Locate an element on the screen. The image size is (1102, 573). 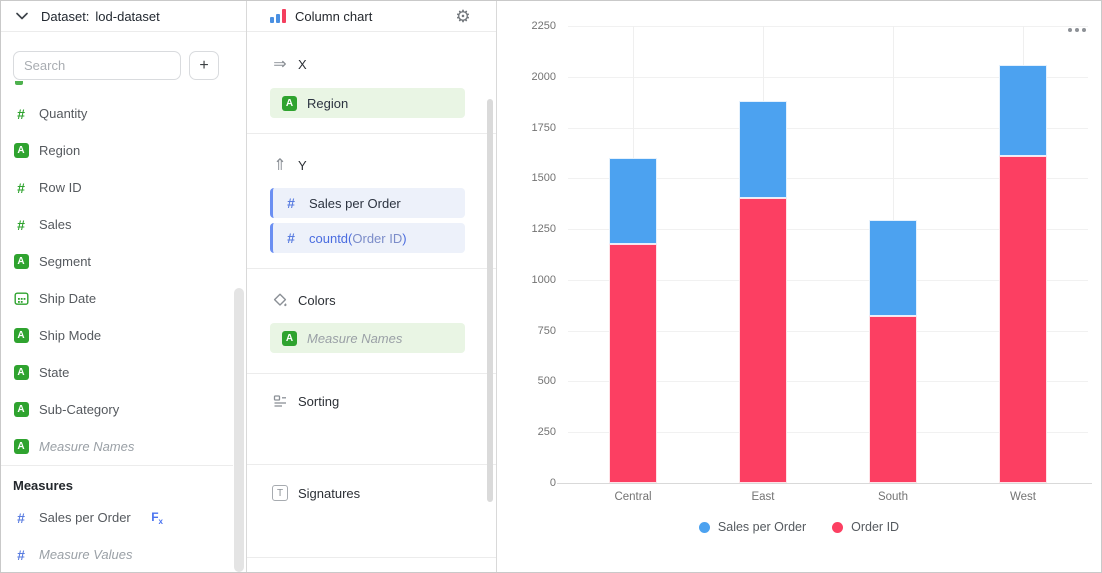
search-input is located at coordinates (97, 65).